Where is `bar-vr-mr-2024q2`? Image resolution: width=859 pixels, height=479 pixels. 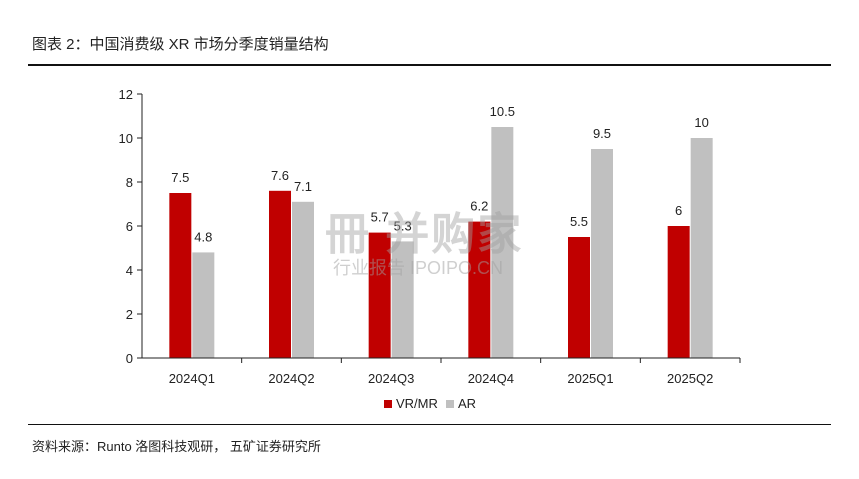 bar-vr-mr-2024q2 is located at coordinates (280, 274).